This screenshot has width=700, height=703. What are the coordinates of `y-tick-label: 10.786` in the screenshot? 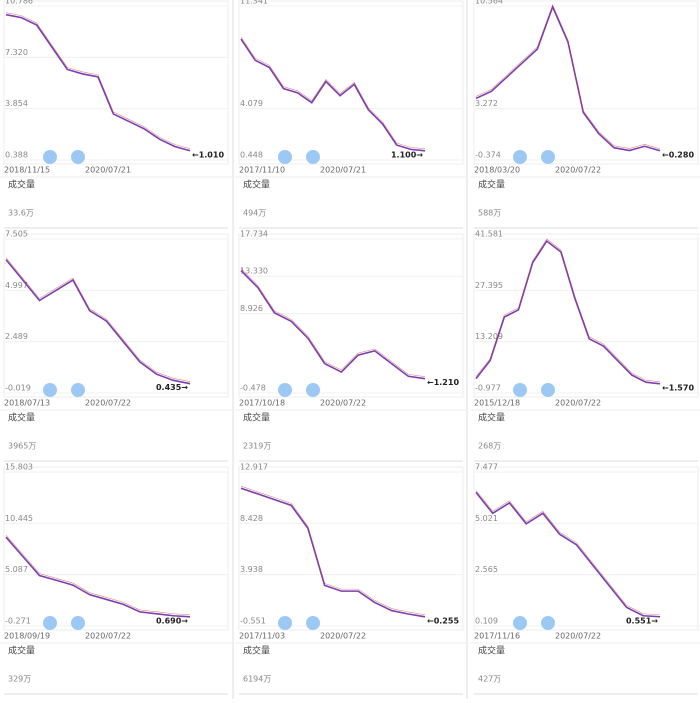 It's located at (19, 3).